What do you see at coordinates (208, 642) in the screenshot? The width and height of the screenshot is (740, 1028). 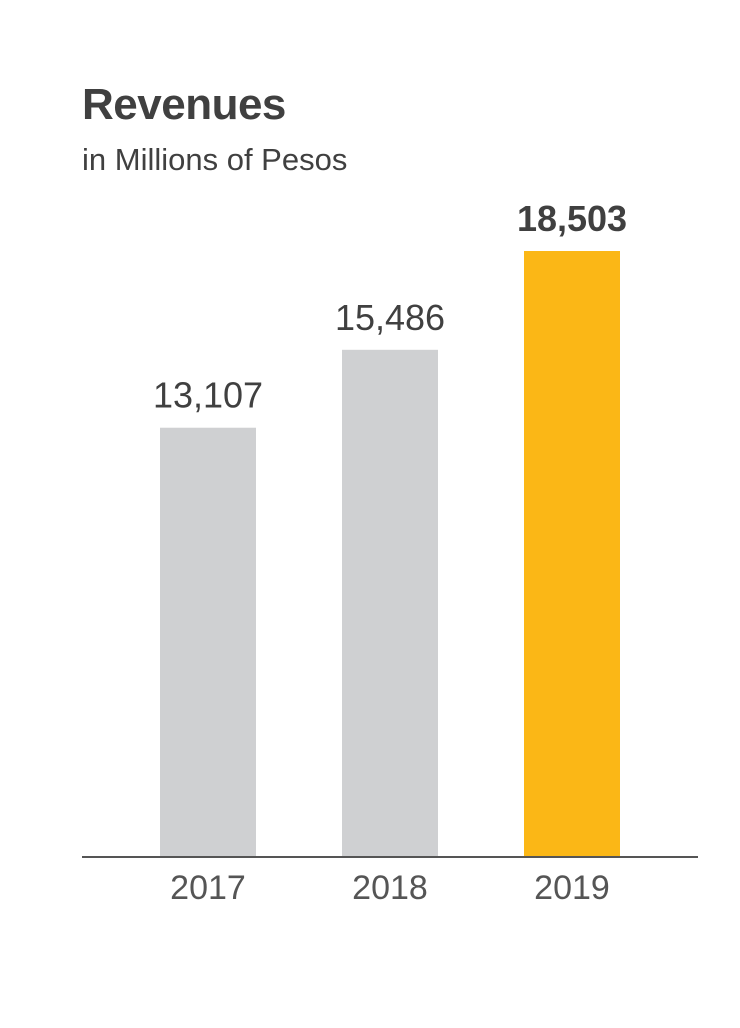 I see `bar-2017` at bounding box center [208, 642].